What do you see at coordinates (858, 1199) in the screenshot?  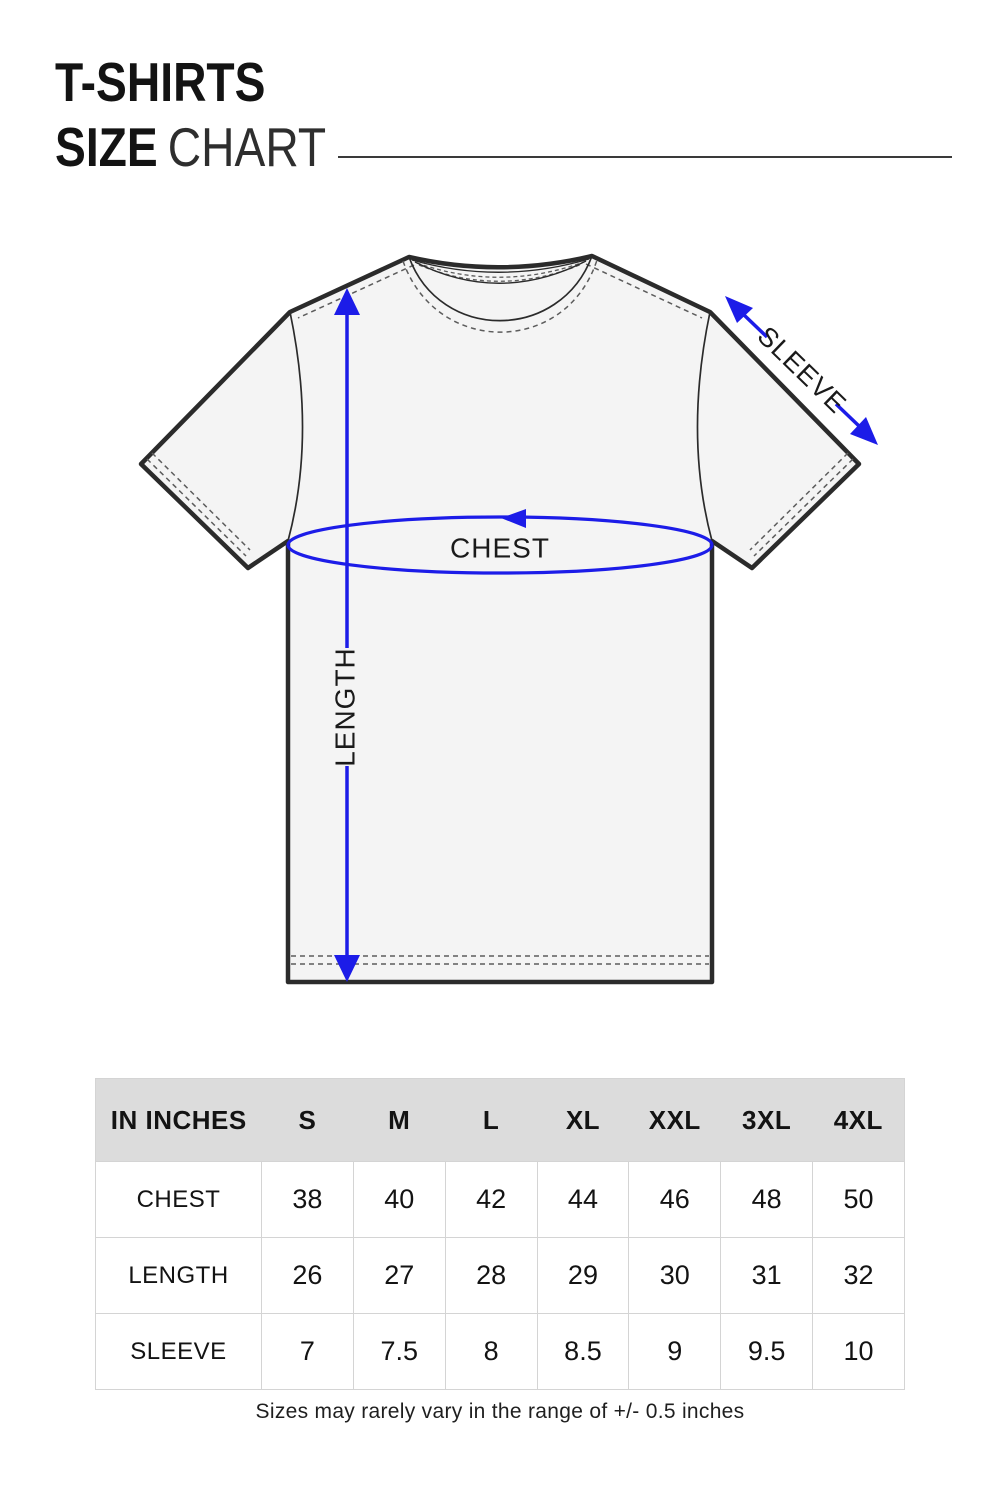 I see `chest-4xl: 50` at bounding box center [858, 1199].